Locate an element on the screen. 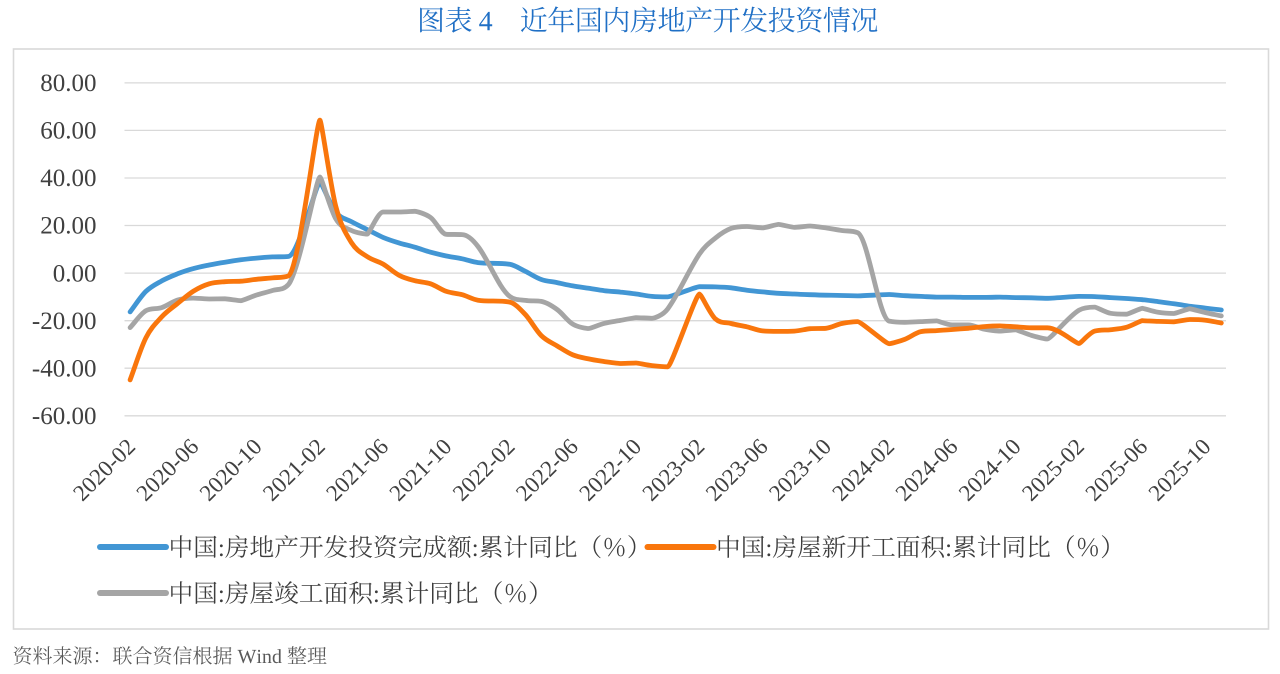 The width and height of the screenshot is (1280, 674). svg-text: -20.00 is located at coordinates (64, 321).